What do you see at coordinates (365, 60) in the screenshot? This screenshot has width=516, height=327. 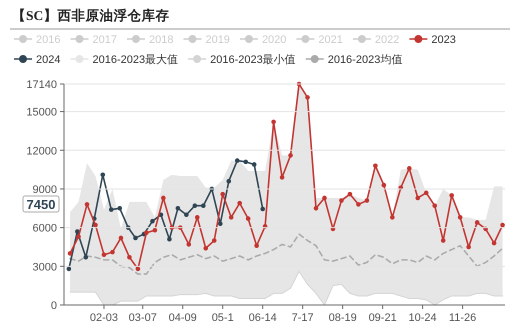 I see `legend-label: 2016-2023均值` at bounding box center [365, 60].